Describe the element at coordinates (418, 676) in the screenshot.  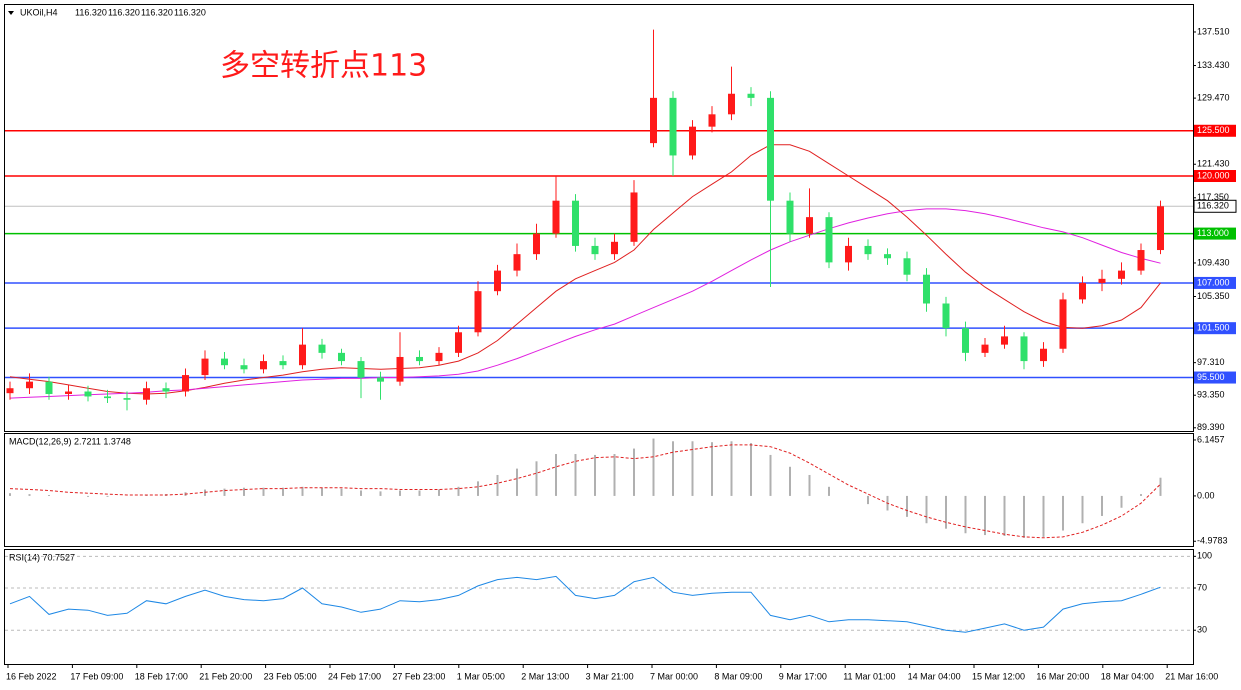
I see `x-tick-label: 27 Feb 23:00` at that location.